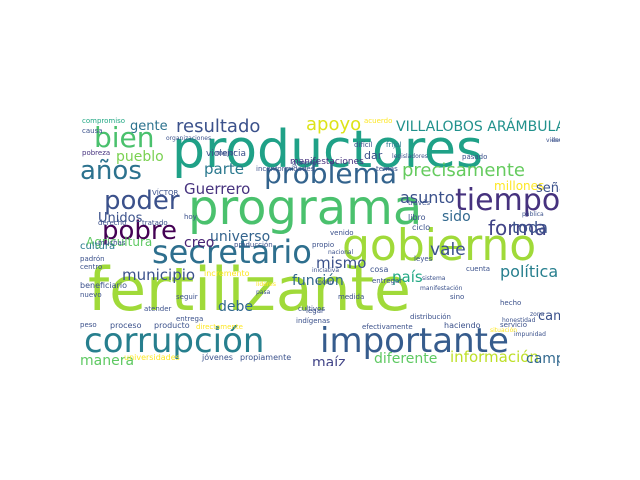 This screenshot has width=640, height=480. Describe the element at coordinates (463, 170) in the screenshot. I see `word-precisamente: precisamente` at that location.